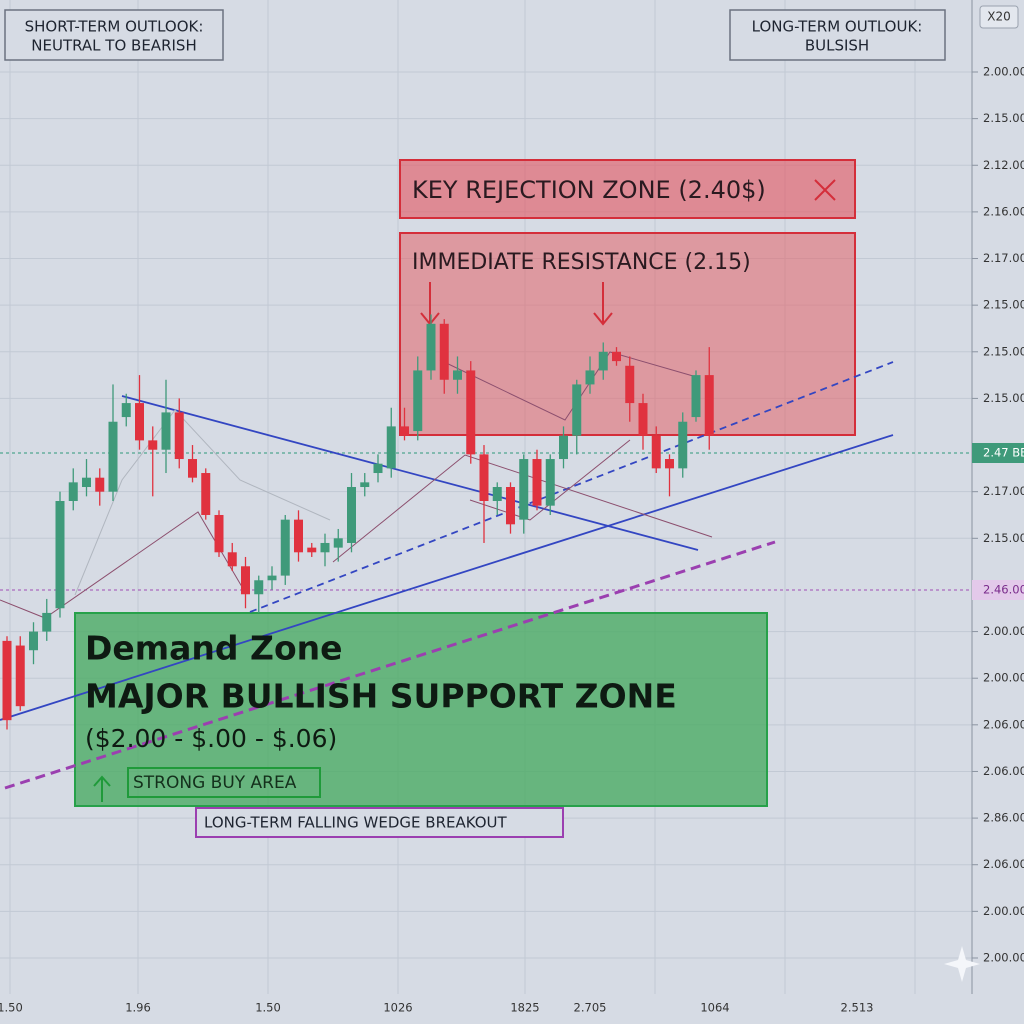  Describe the element at coordinates (714, 1008) in the screenshot. I see `x-tick-label: 1064` at that location.